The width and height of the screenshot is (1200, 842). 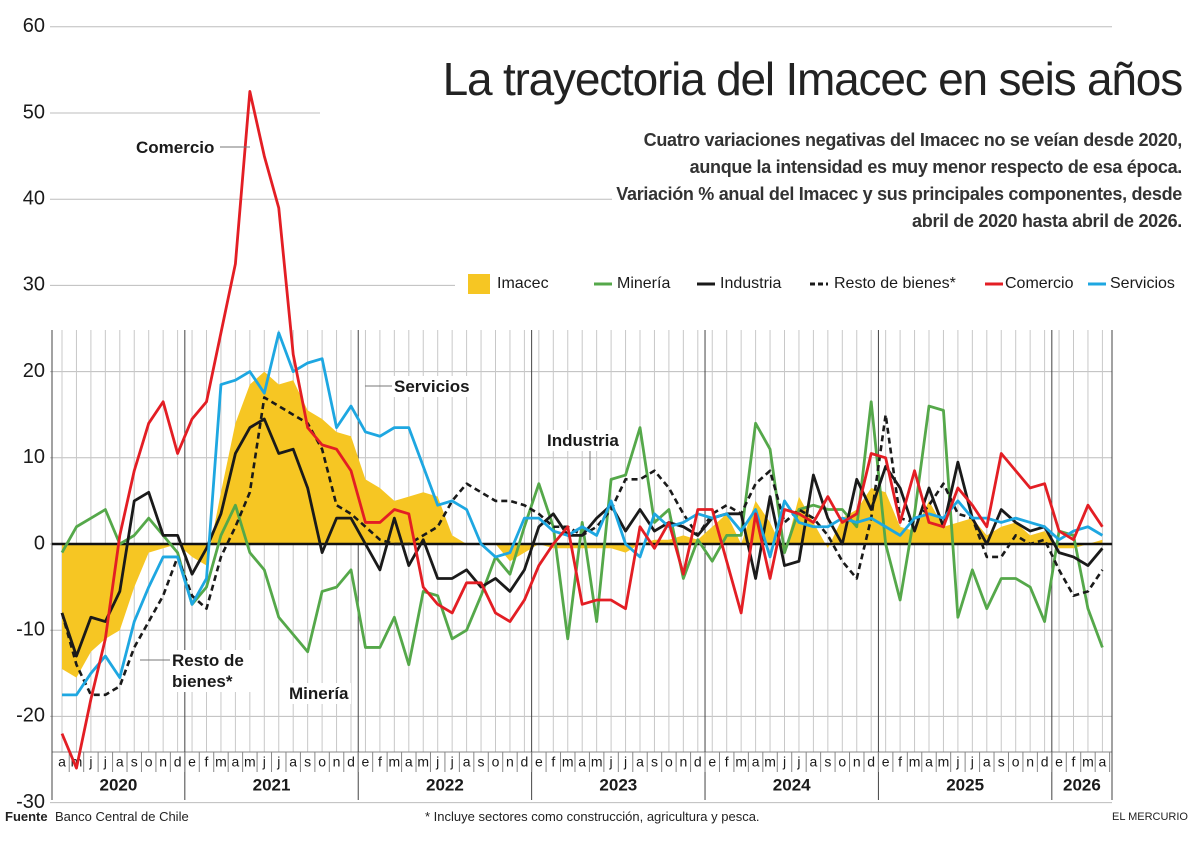 What do you see at coordinates (618, 784) in the screenshot?
I see `year-label: 2023` at bounding box center [618, 784].